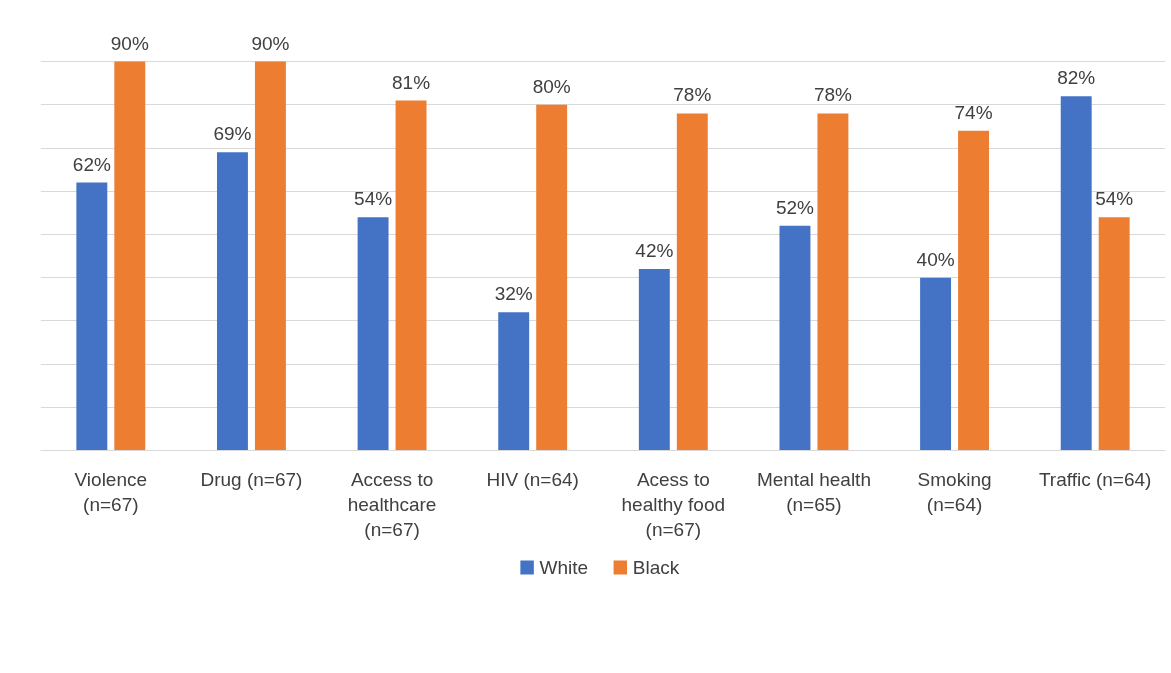 This screenshot has height=673, width=1171. I want to click on data-label: 32%, so click(513, 294).